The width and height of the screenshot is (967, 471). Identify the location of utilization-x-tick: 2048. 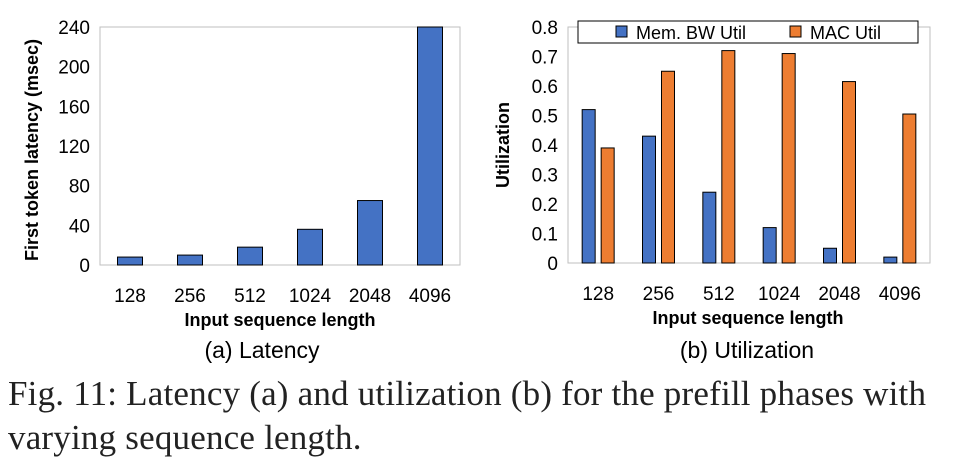
(839, 294).